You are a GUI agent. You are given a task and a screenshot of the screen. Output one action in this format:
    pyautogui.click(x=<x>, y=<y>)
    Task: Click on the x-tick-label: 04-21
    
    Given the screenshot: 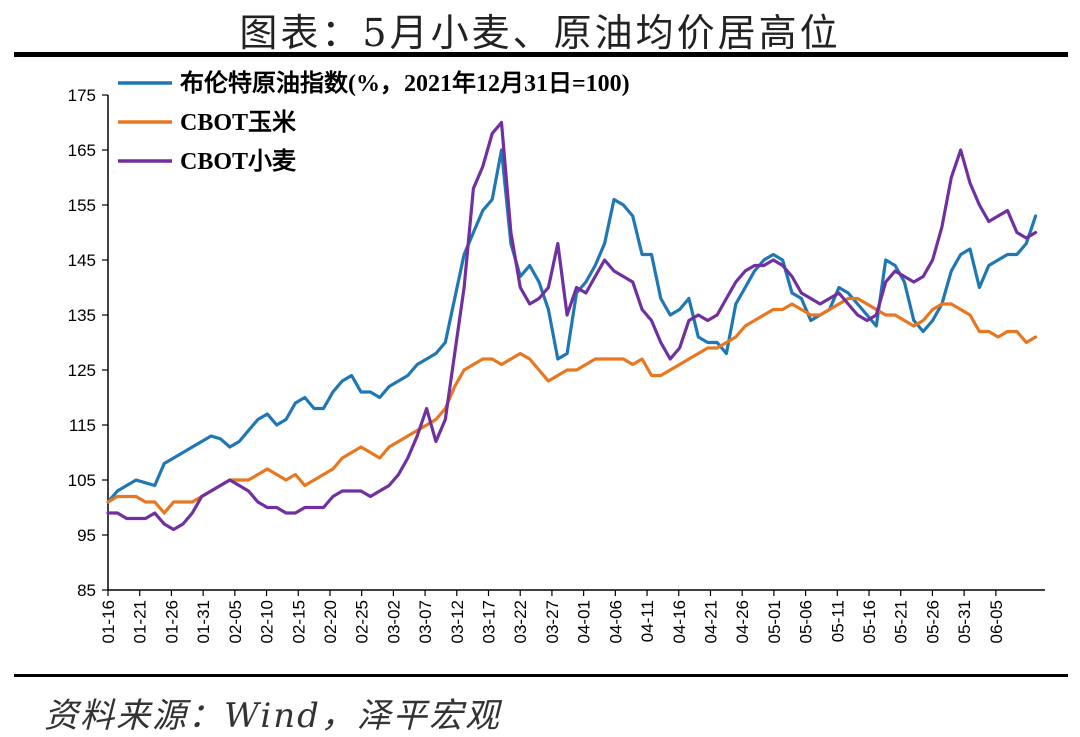 What is the action you would take?
    pyautogui.click(x=710, y=621)
    